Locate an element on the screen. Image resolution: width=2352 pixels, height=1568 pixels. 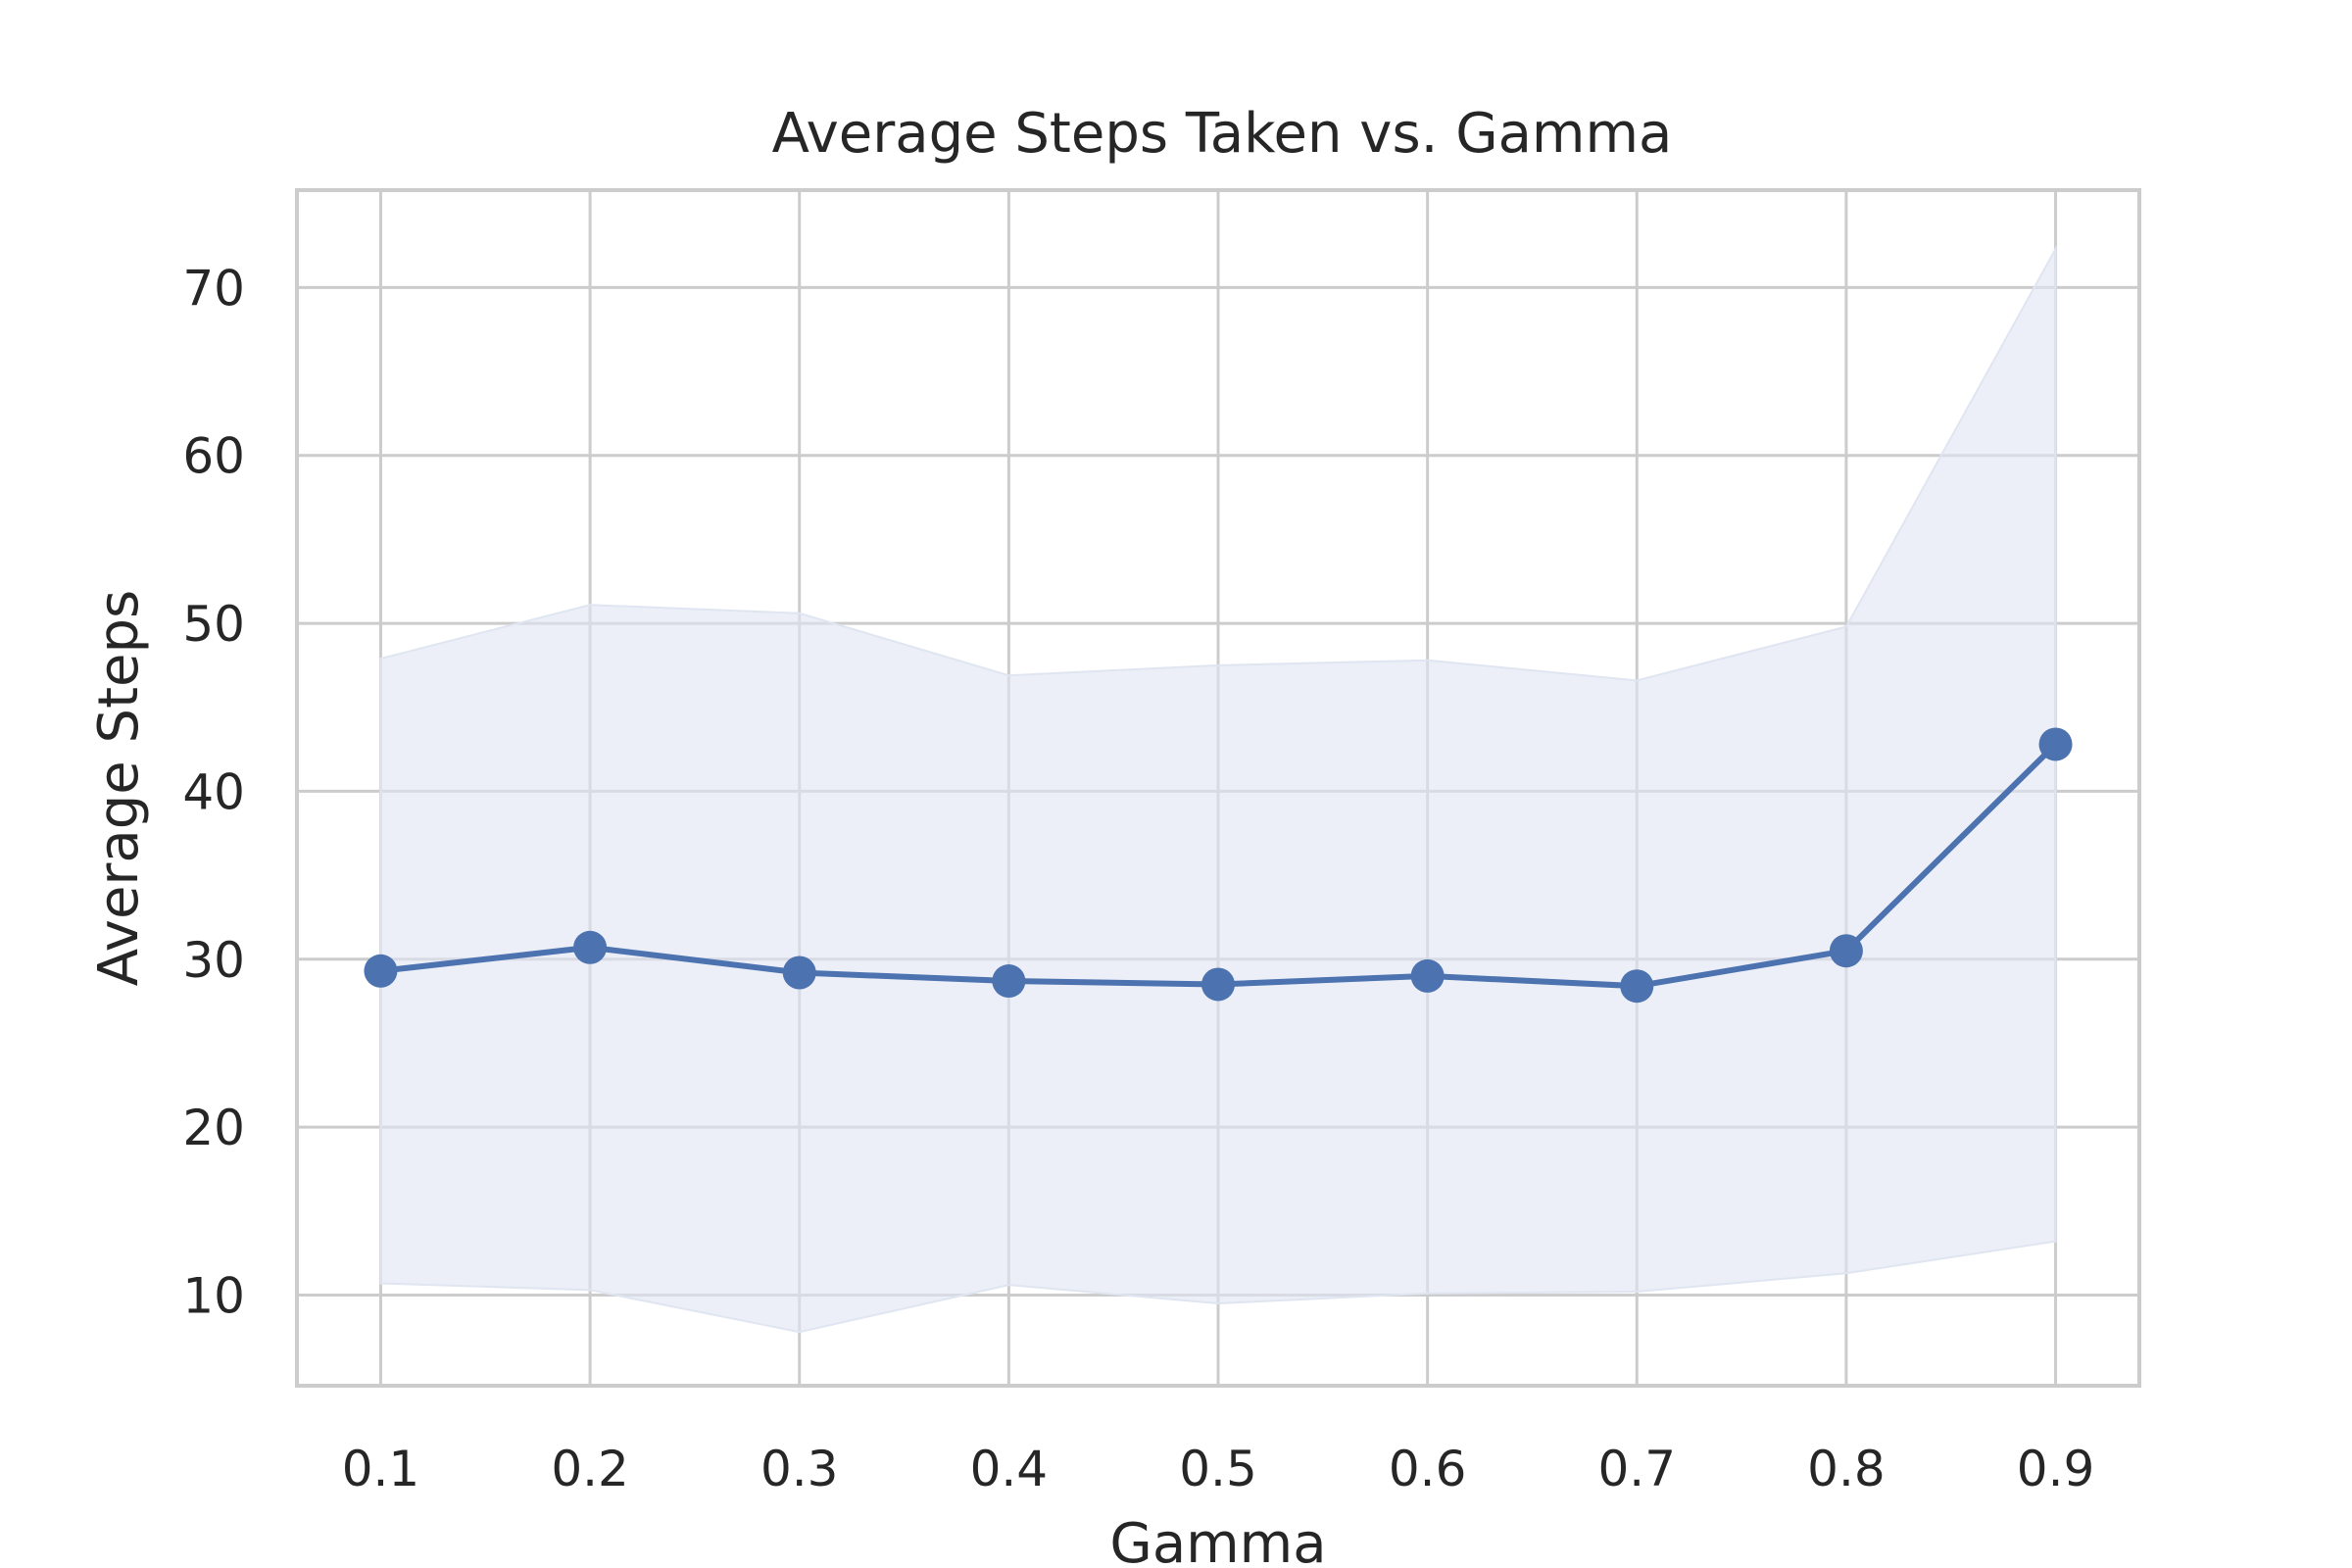
y-axis-label: Average Steps is located at coordinates (119, 788).